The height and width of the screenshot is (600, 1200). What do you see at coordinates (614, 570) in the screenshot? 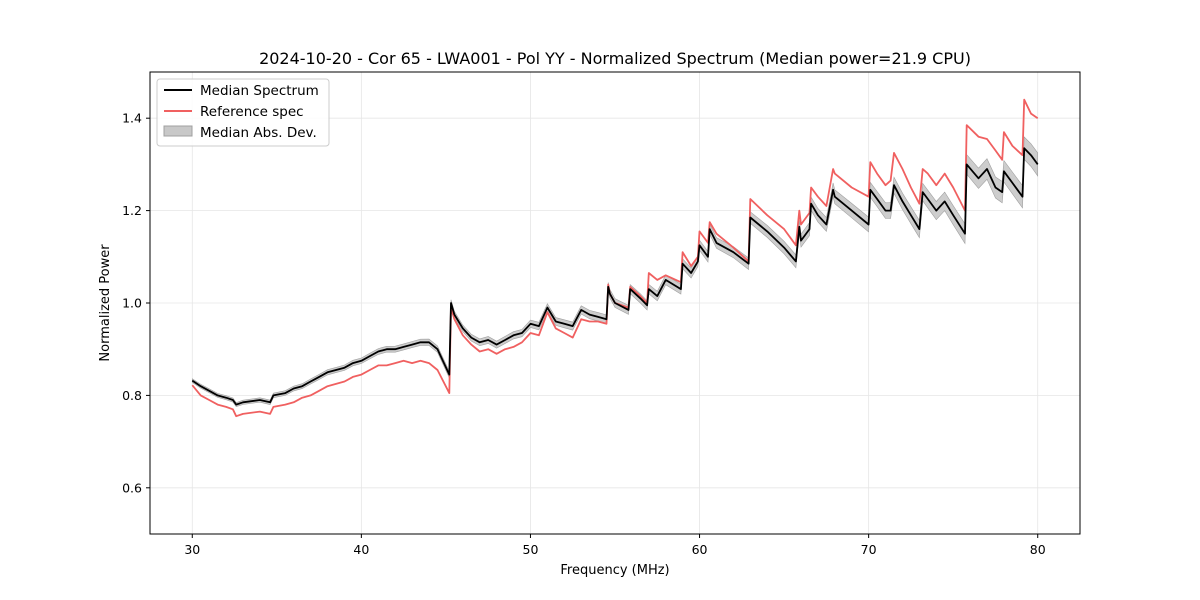
I see `x-axis-label: Frequency (MHz)` at bounding box center [614, 570].